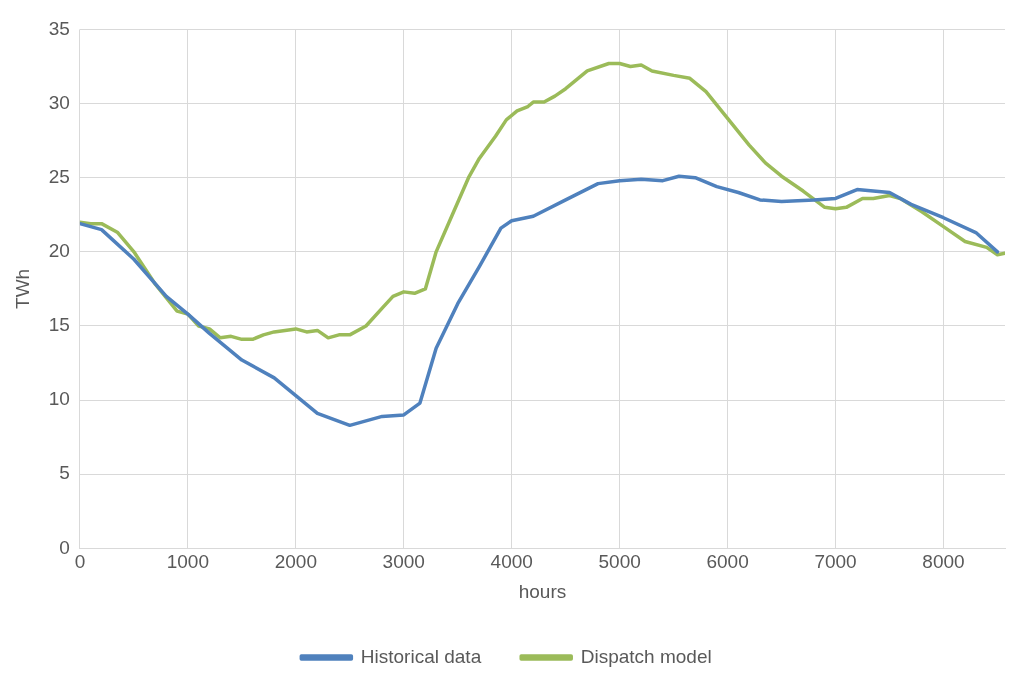 The width and height of the screenshot is (1019, 685). Describe the element at coordinates (59, 28) in the screenshot. I see `y-tick-label: 35` at that location.